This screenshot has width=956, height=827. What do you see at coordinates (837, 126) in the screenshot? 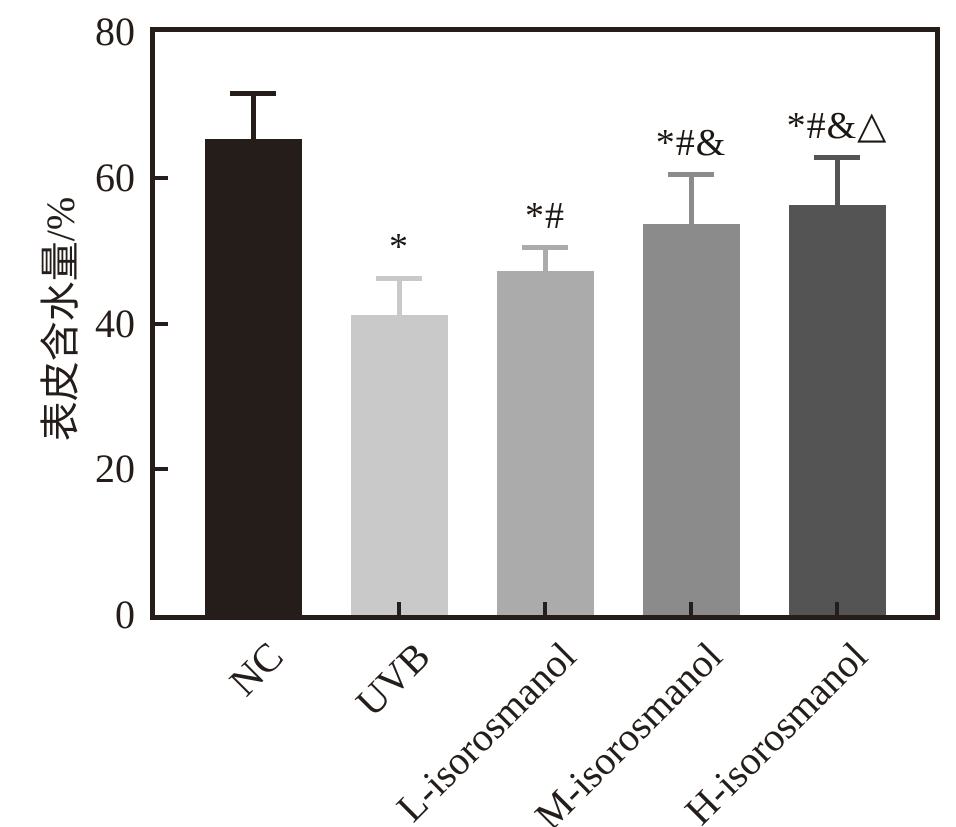
I see `significance-annotation: *#&△` at bounding box center [837, 126].